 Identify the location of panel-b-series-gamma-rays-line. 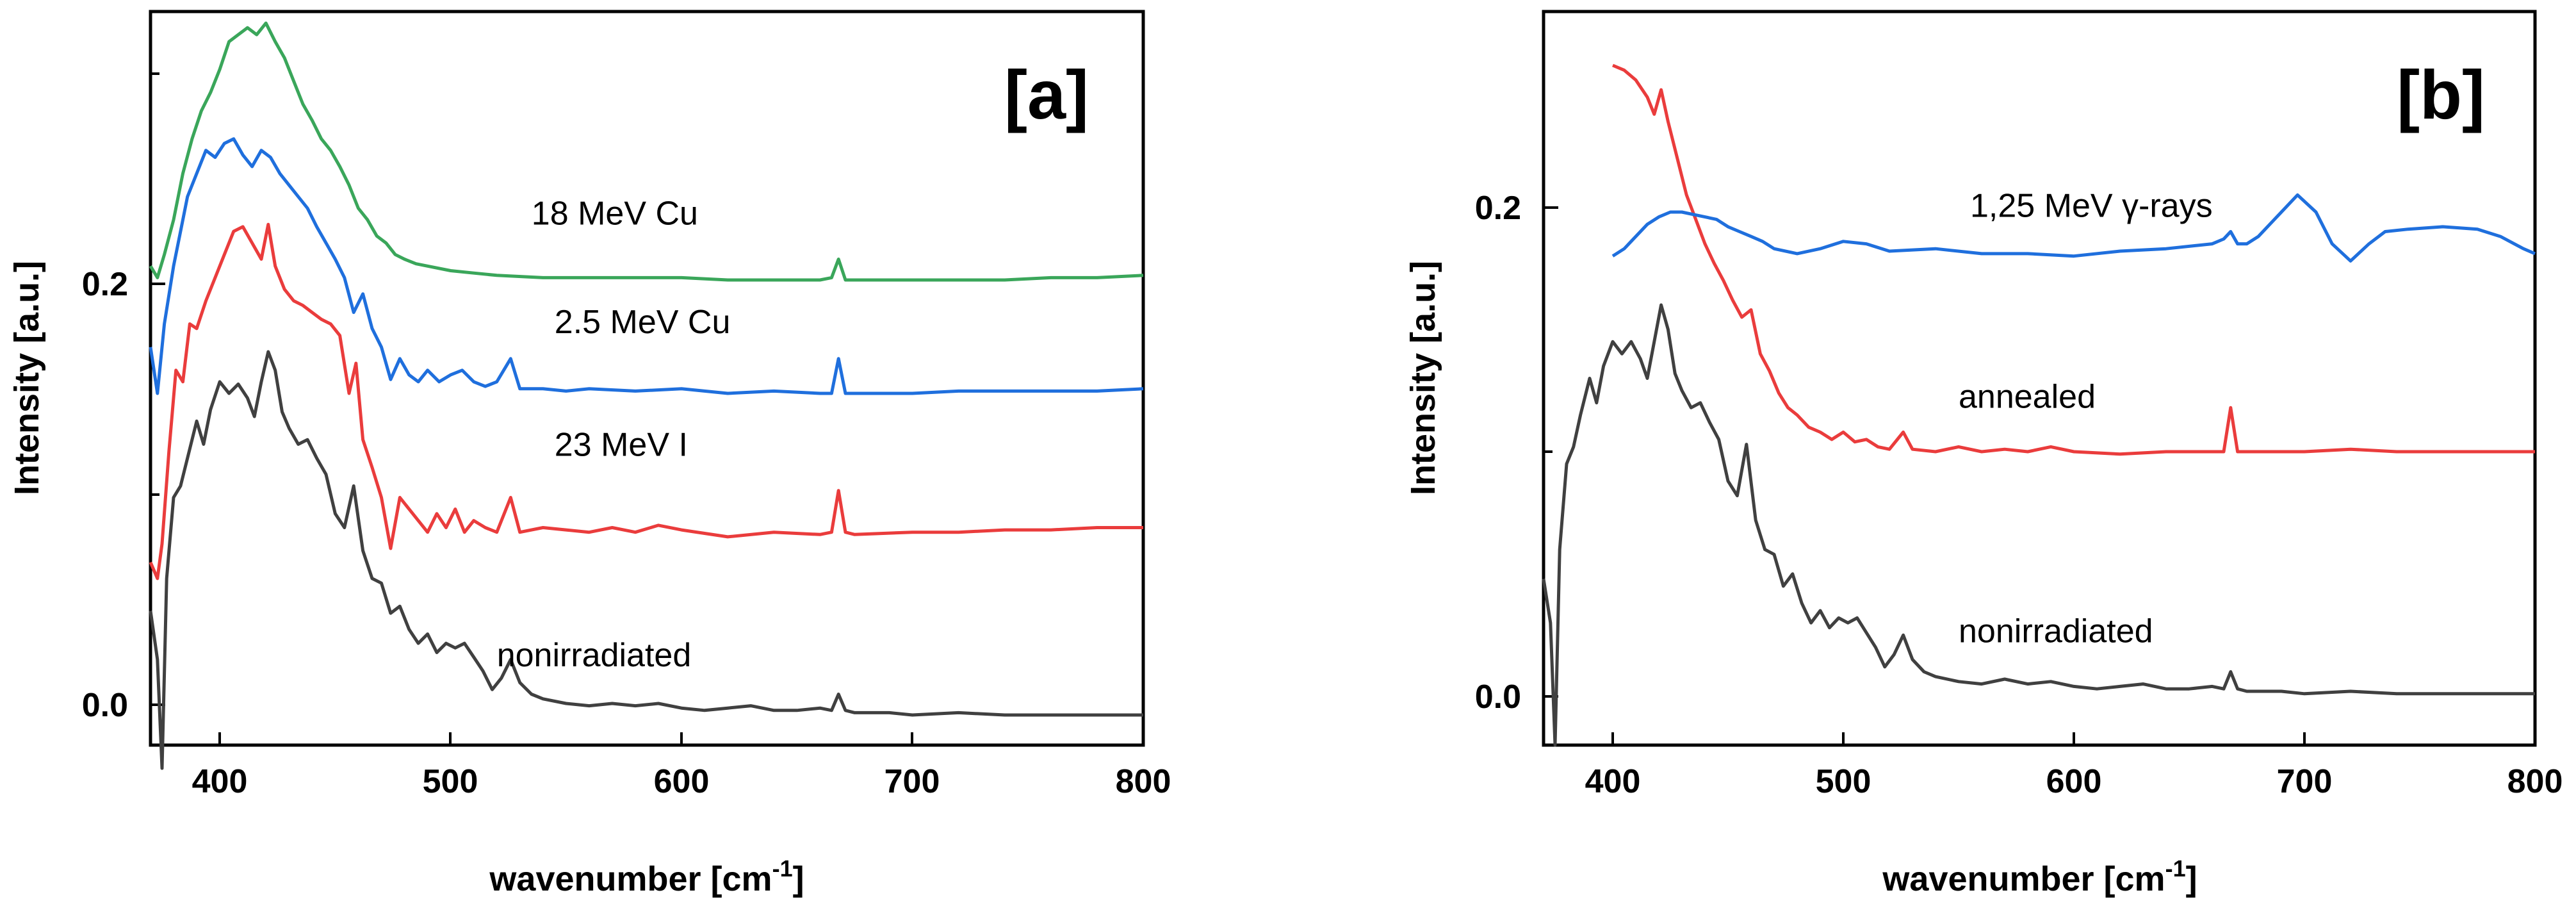
(2073, 228).